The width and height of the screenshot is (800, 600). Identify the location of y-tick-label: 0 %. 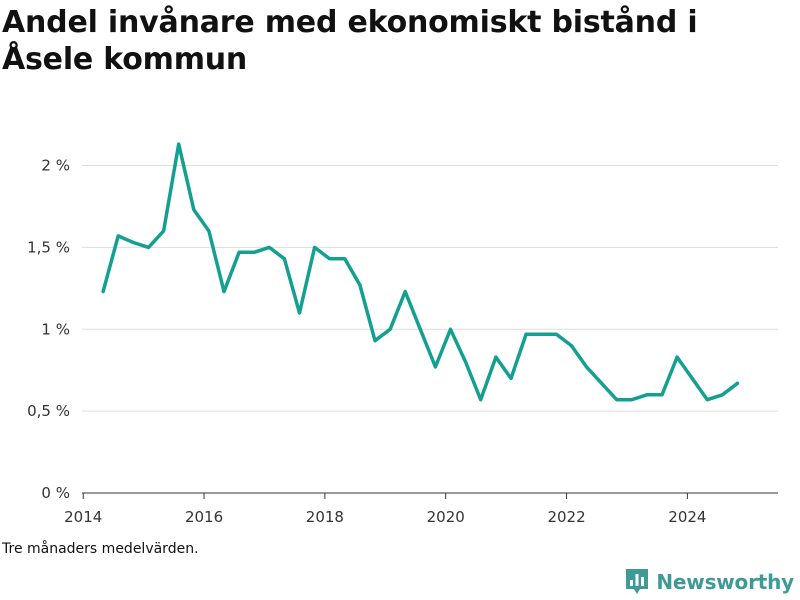
(55, 493).